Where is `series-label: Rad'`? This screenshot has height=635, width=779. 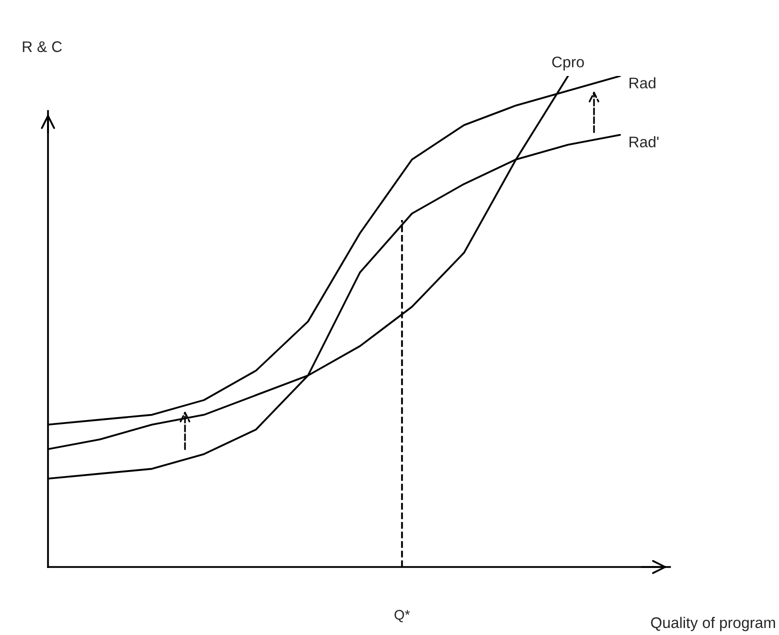
series-label: Rad' is located at coordinates (644, 142).